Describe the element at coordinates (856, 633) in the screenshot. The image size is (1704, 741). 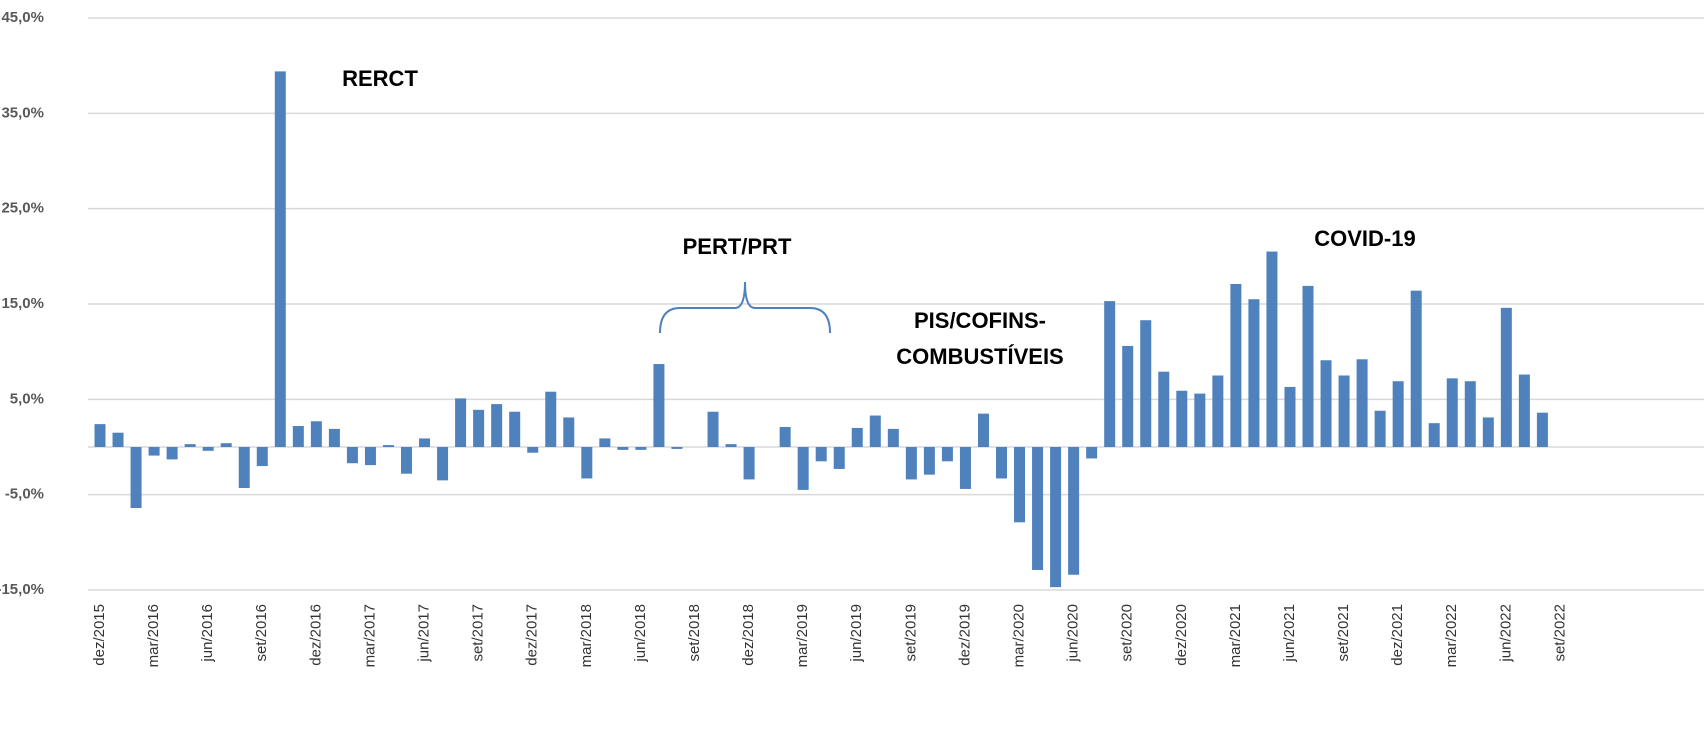
I see `x-tick-label: jun/2019` at that location.